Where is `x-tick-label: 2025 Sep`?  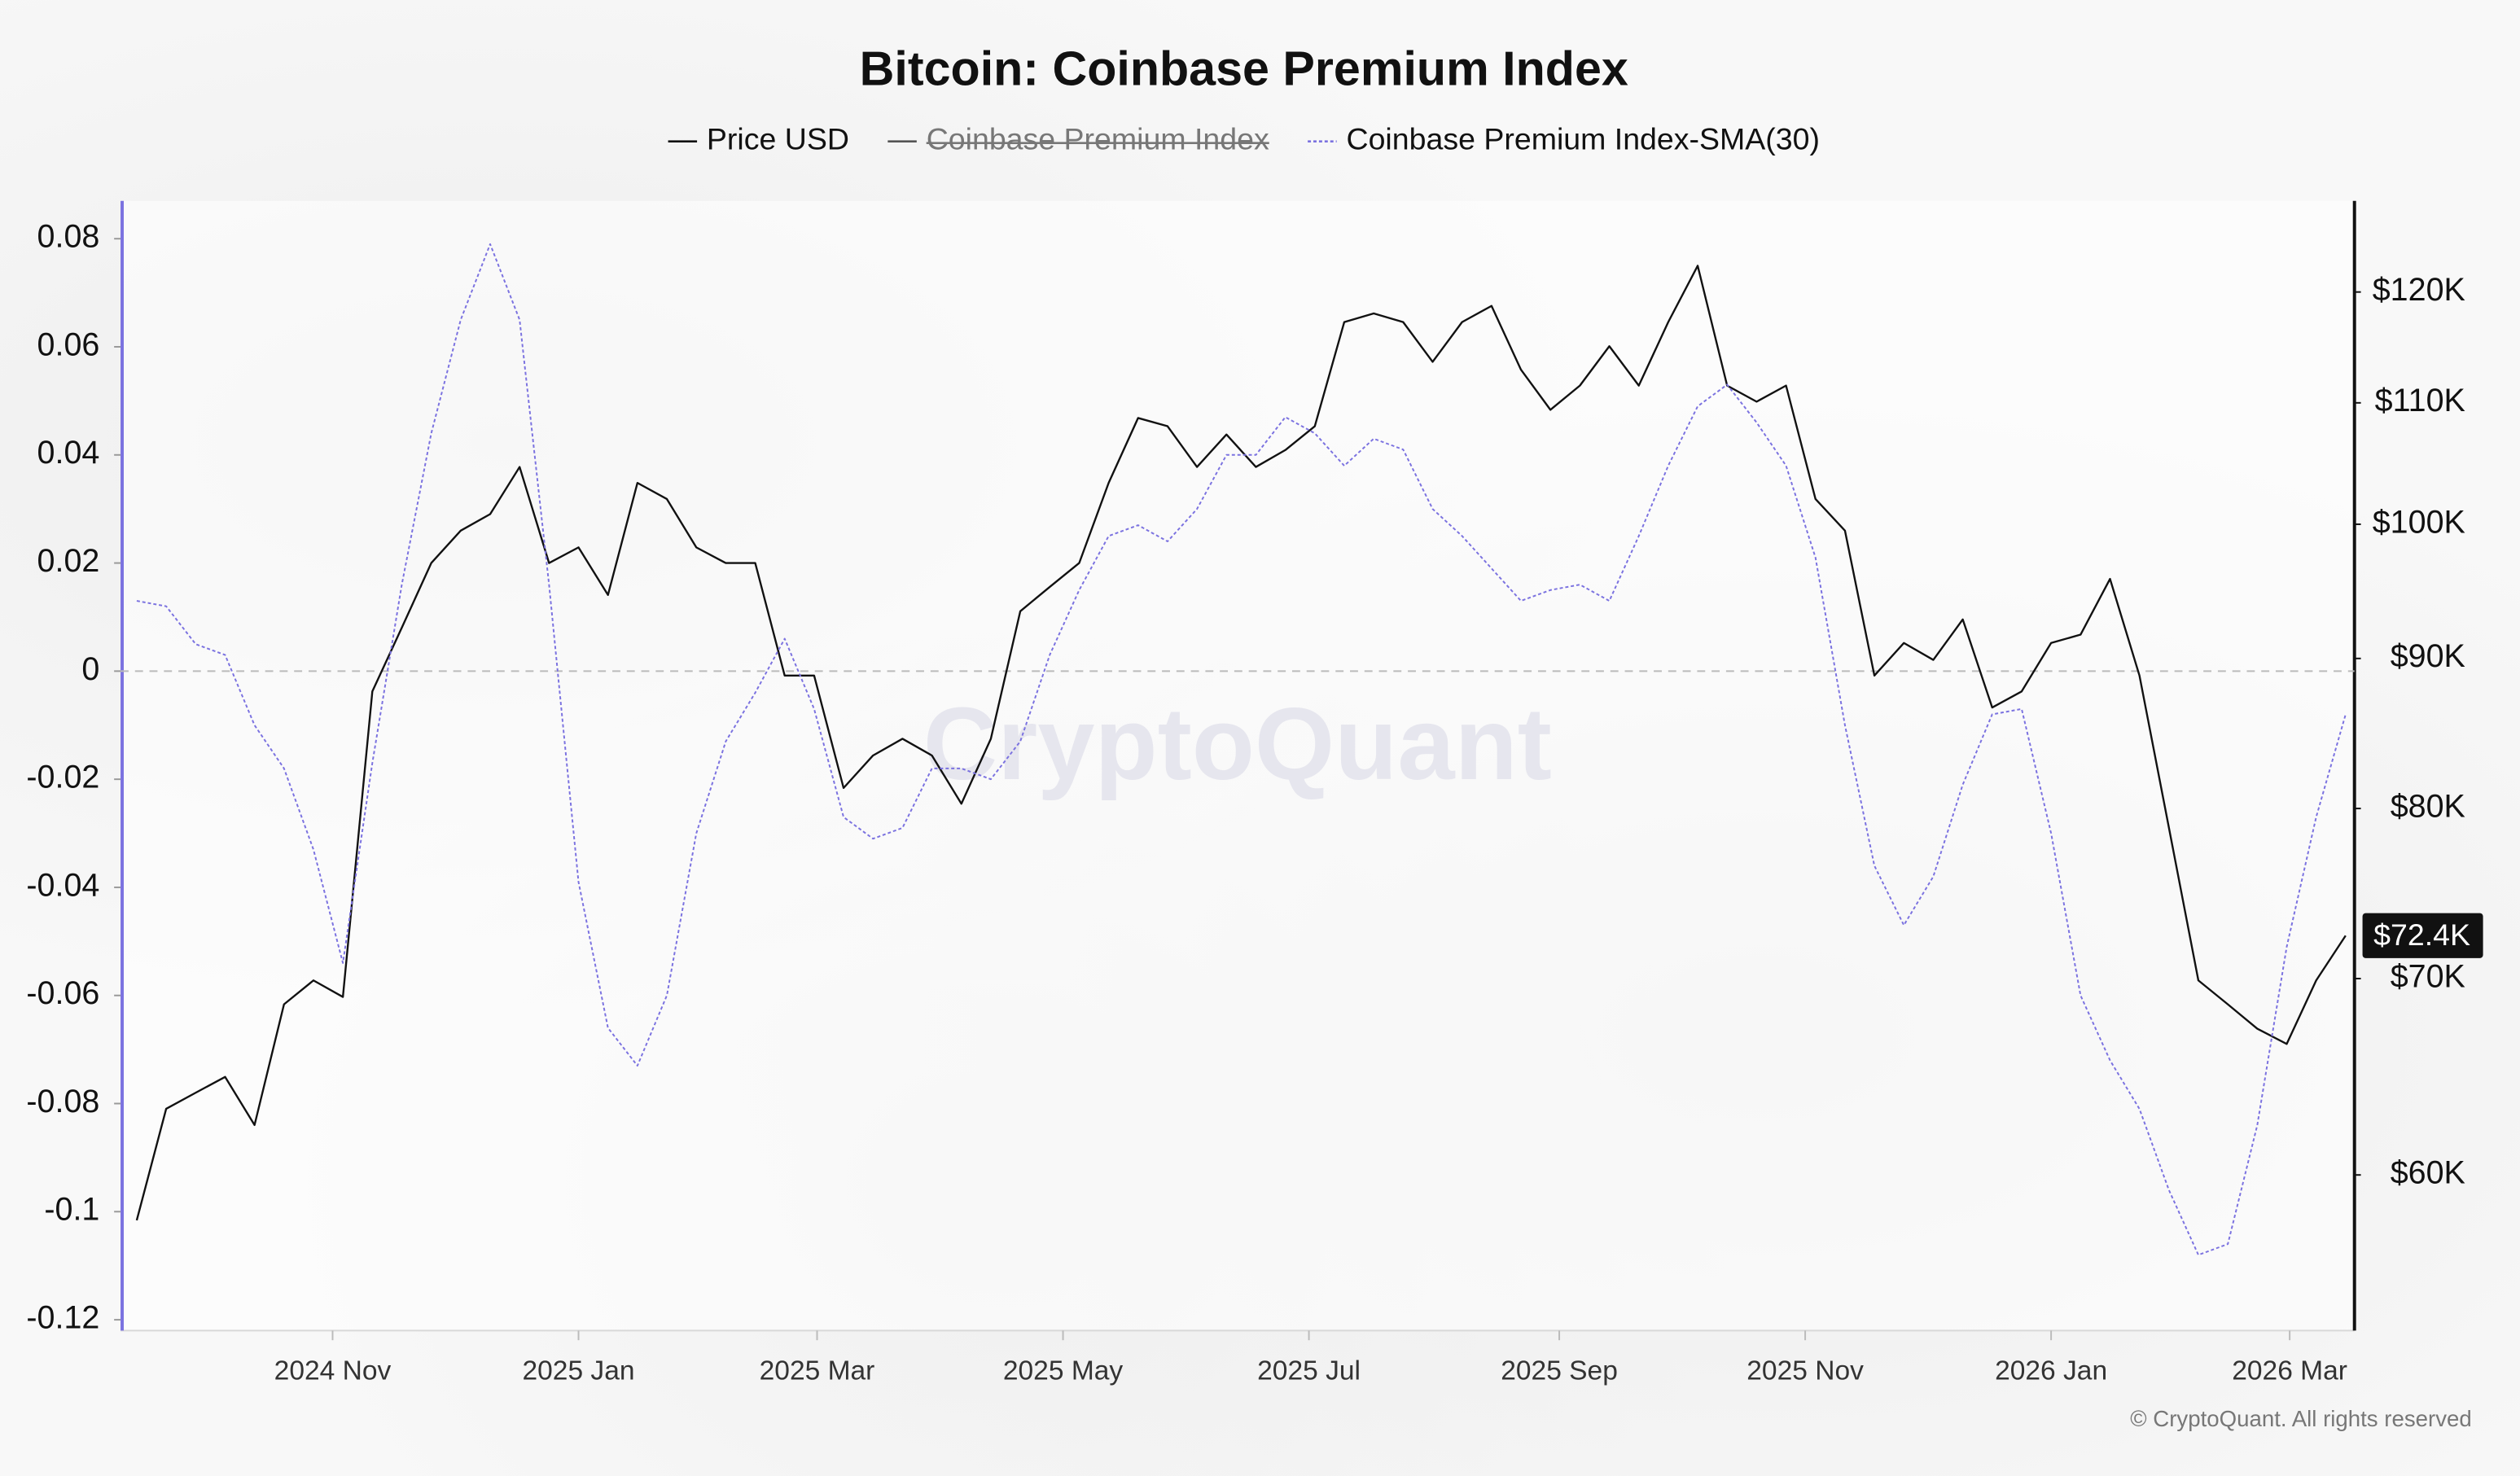 x-tick-label: 2025 Sep is located at coordinates (1559, 1371).